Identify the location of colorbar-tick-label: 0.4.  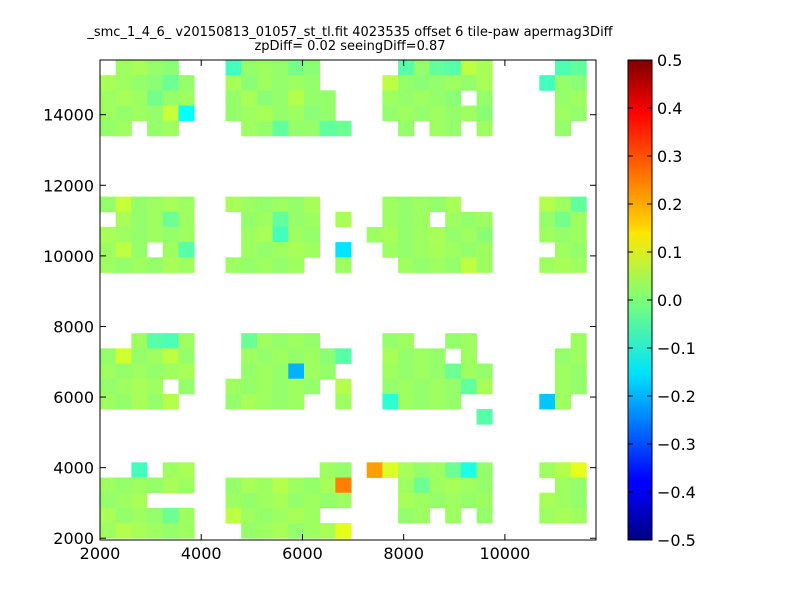
(669, 108).